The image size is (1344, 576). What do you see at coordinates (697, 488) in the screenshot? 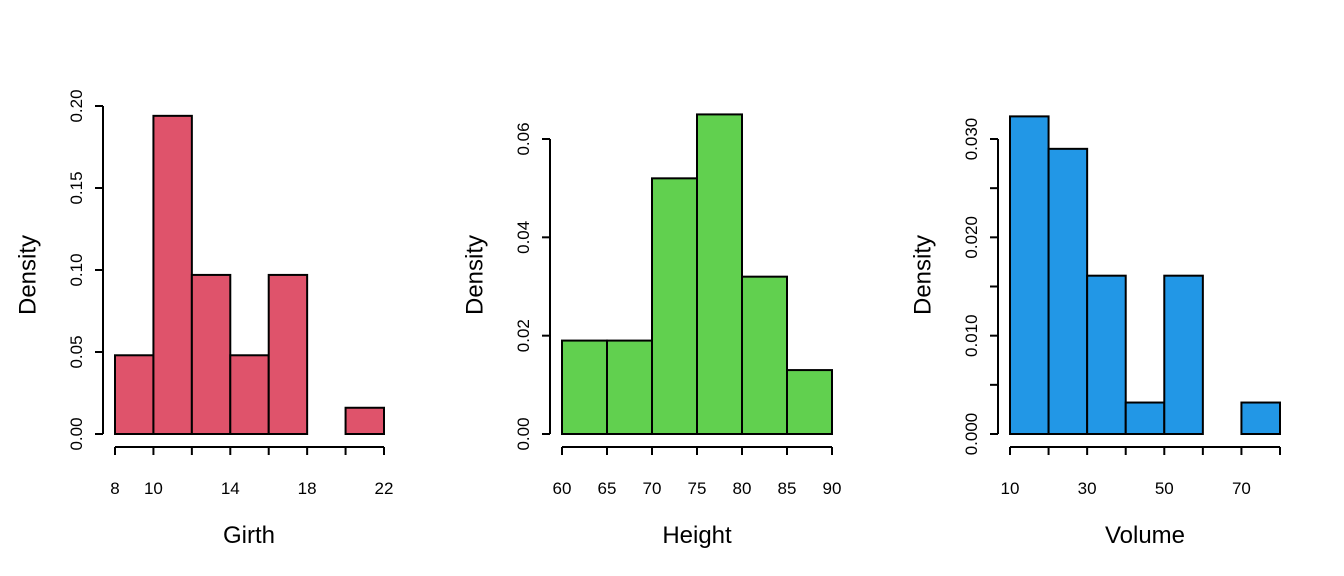
I see `x-tick-label: 75` at bounding box center [697, 488].